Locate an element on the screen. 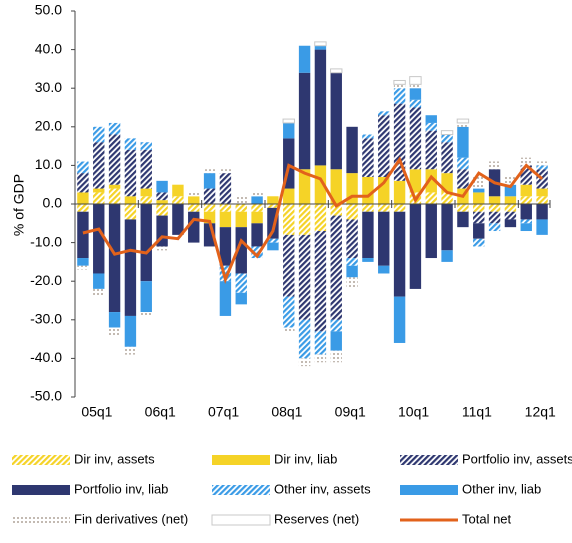 The image size is (572, 543). legend-label: Total net is located at coordinates (487, 518).